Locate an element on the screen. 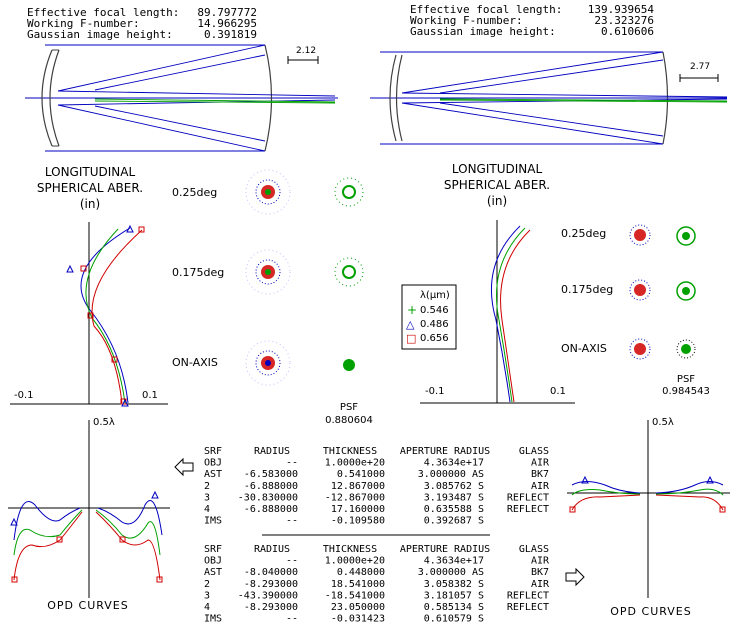 The height and width of the screenshot is (638, 741). right-psf-label: PSF is located at coordinates (686, 379).